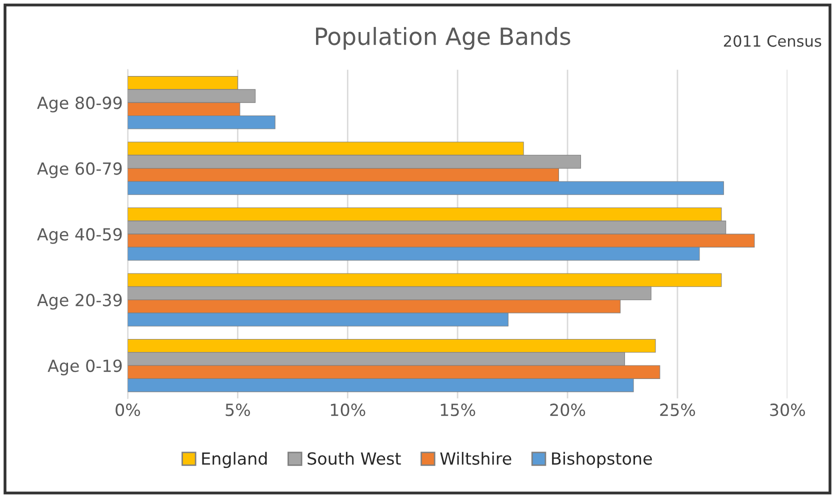 This screenshot has height=498, width=835. I want to click on y-tick-label: Age 0-19, so click(85, 367).